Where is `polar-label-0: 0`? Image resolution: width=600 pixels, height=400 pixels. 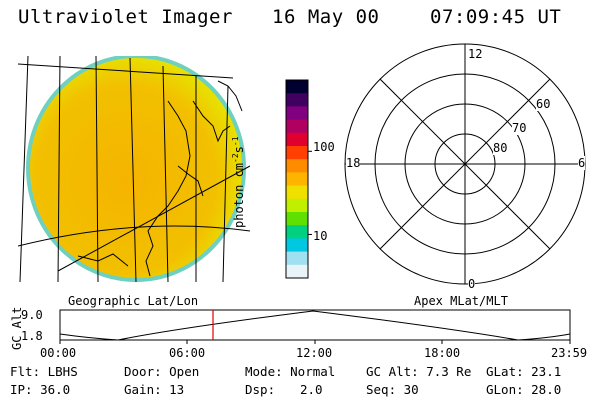 polar-label-0: 0 is located at coordinates (472, 284).